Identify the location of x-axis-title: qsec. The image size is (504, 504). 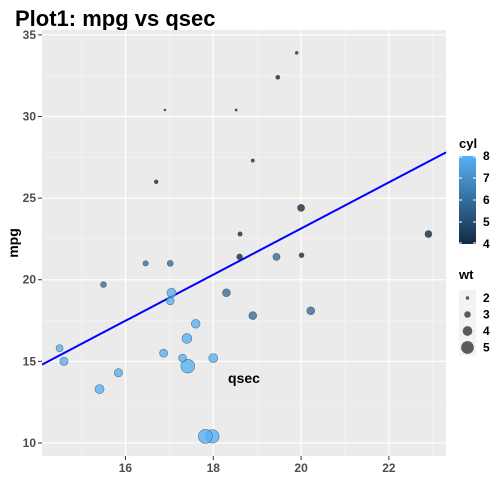
(244, 378).